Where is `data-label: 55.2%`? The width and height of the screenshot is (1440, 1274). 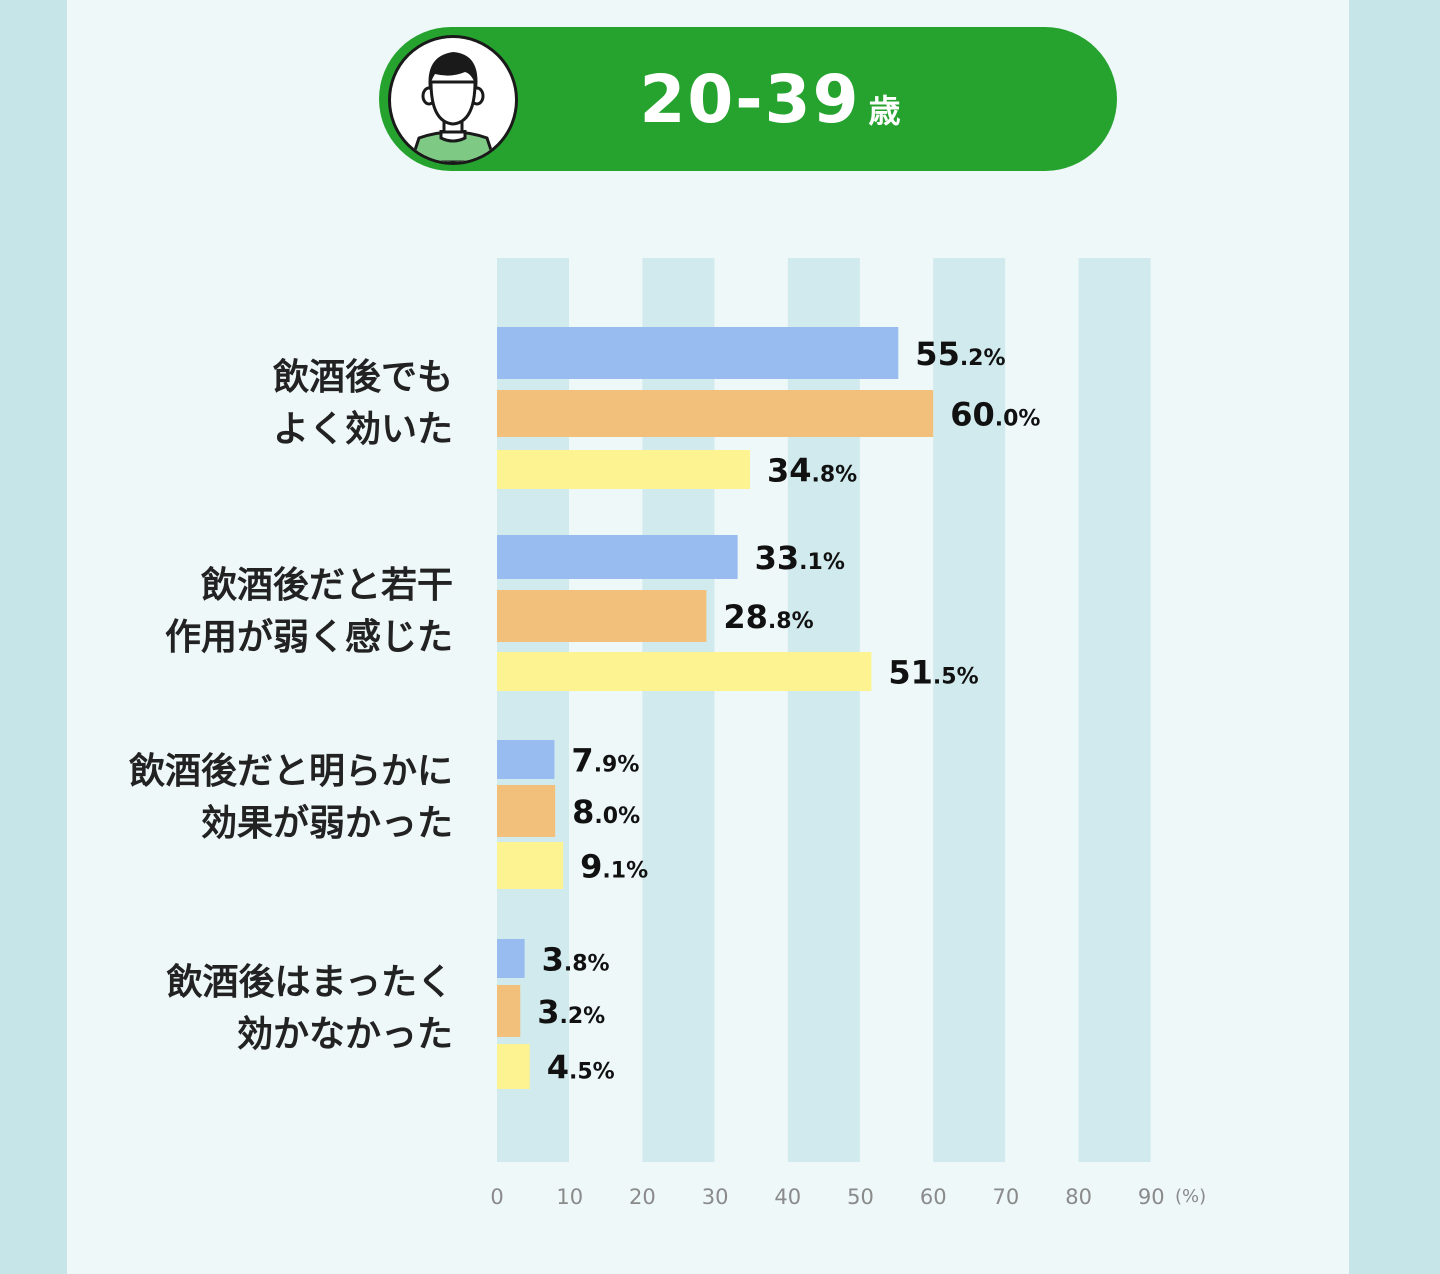 data-label: 55.2% is located at coordinates (960, 354).